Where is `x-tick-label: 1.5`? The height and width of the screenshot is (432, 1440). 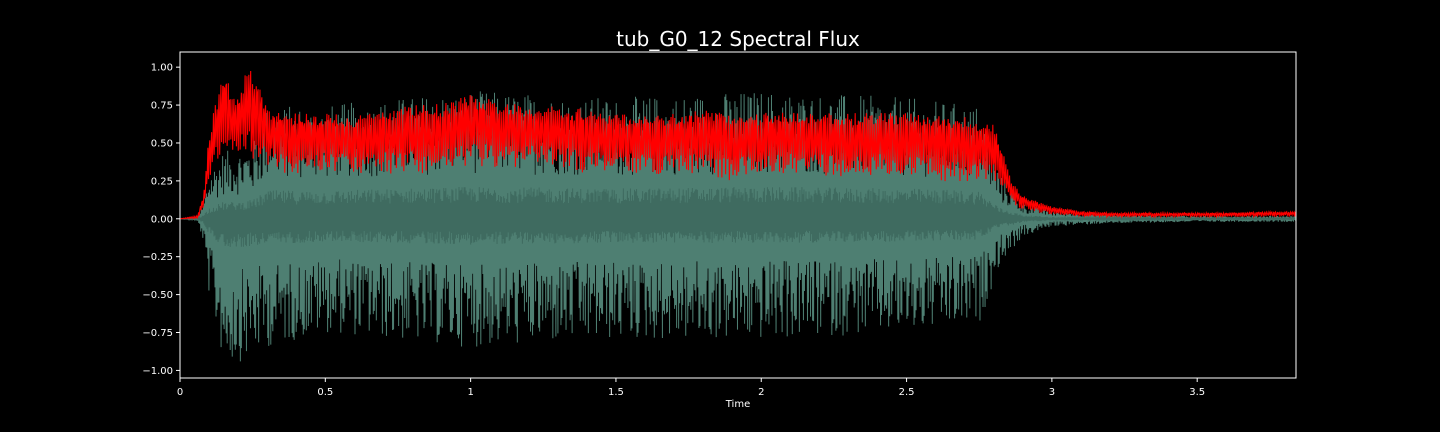 x-tick-label: 1.5 is located at coordinates (616, 392).